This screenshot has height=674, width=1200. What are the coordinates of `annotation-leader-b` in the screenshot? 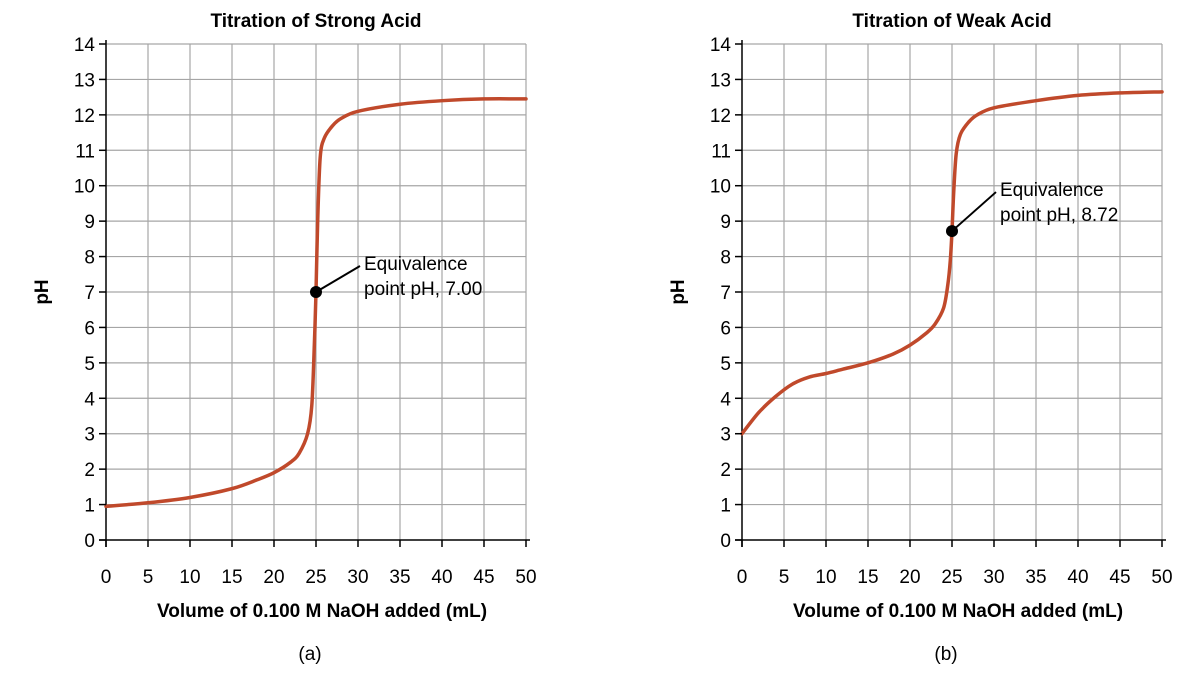 It's located at (974, 211).